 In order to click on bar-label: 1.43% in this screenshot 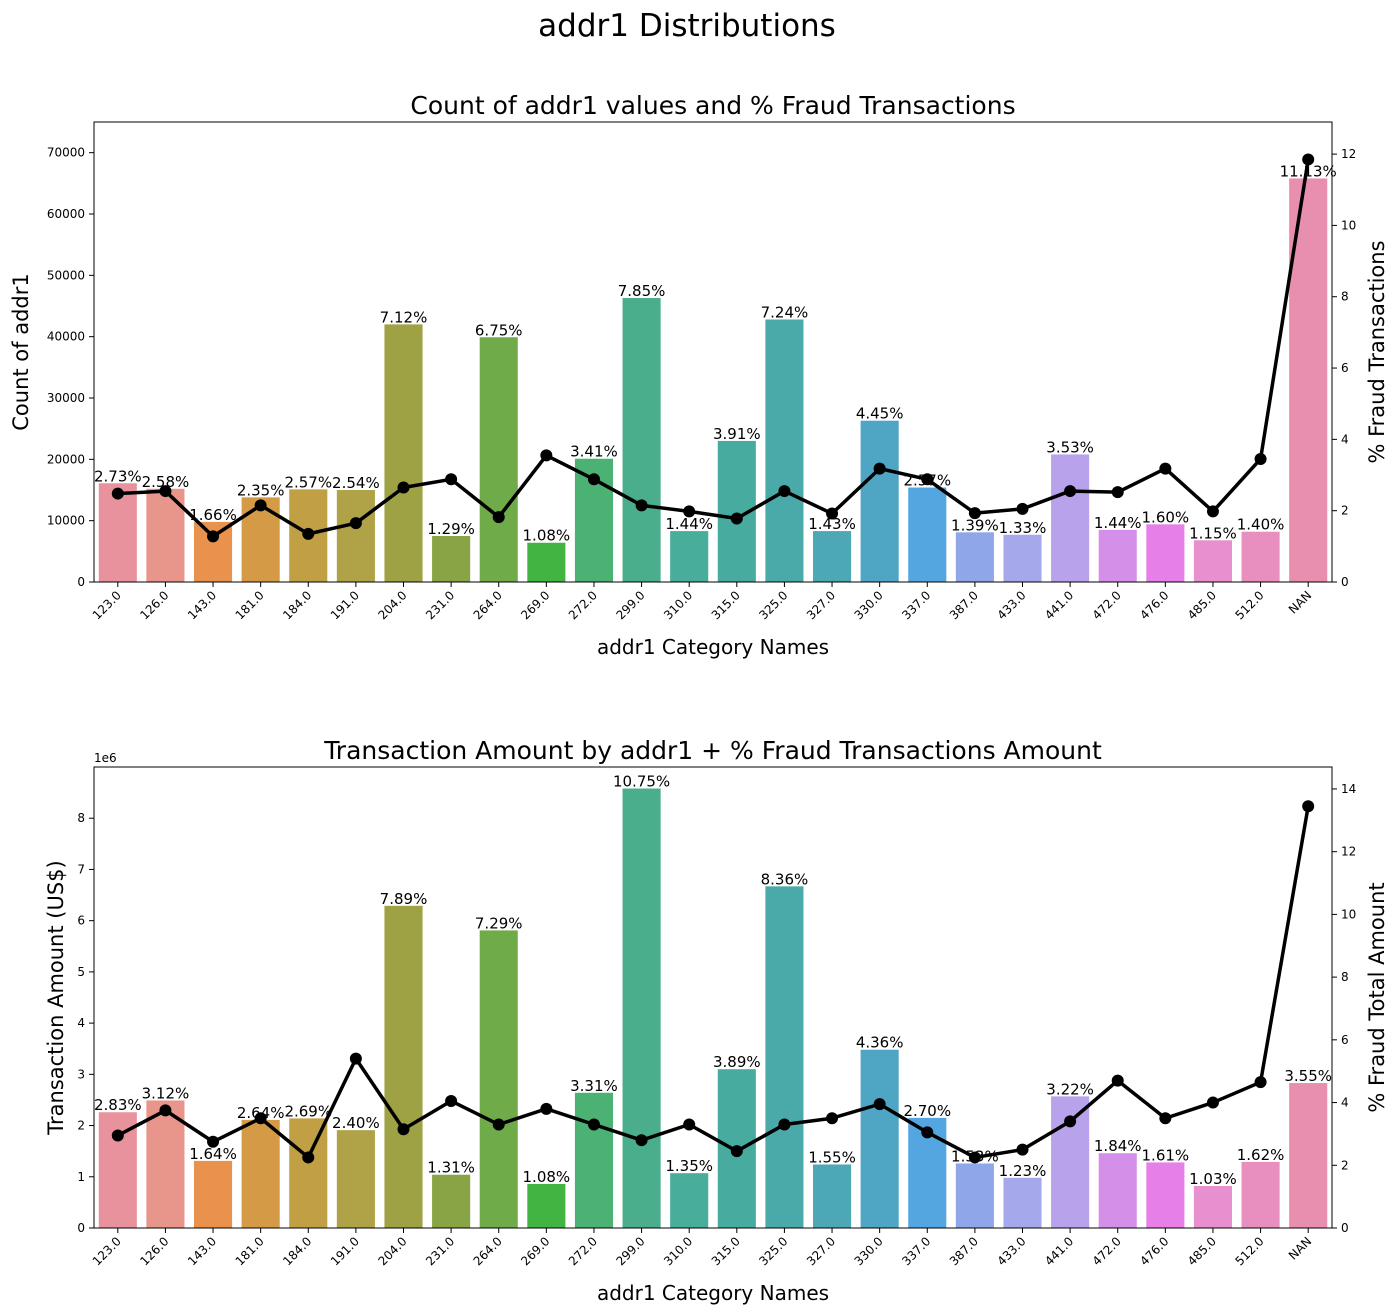, I will do `click(832, 524)`.